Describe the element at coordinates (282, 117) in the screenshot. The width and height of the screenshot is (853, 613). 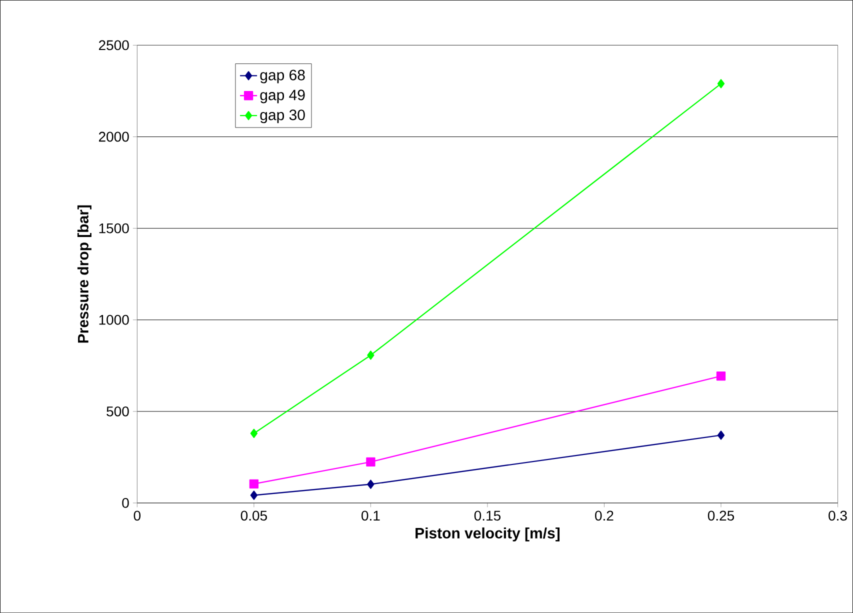
I see `legend-label: gap 30` at that location.